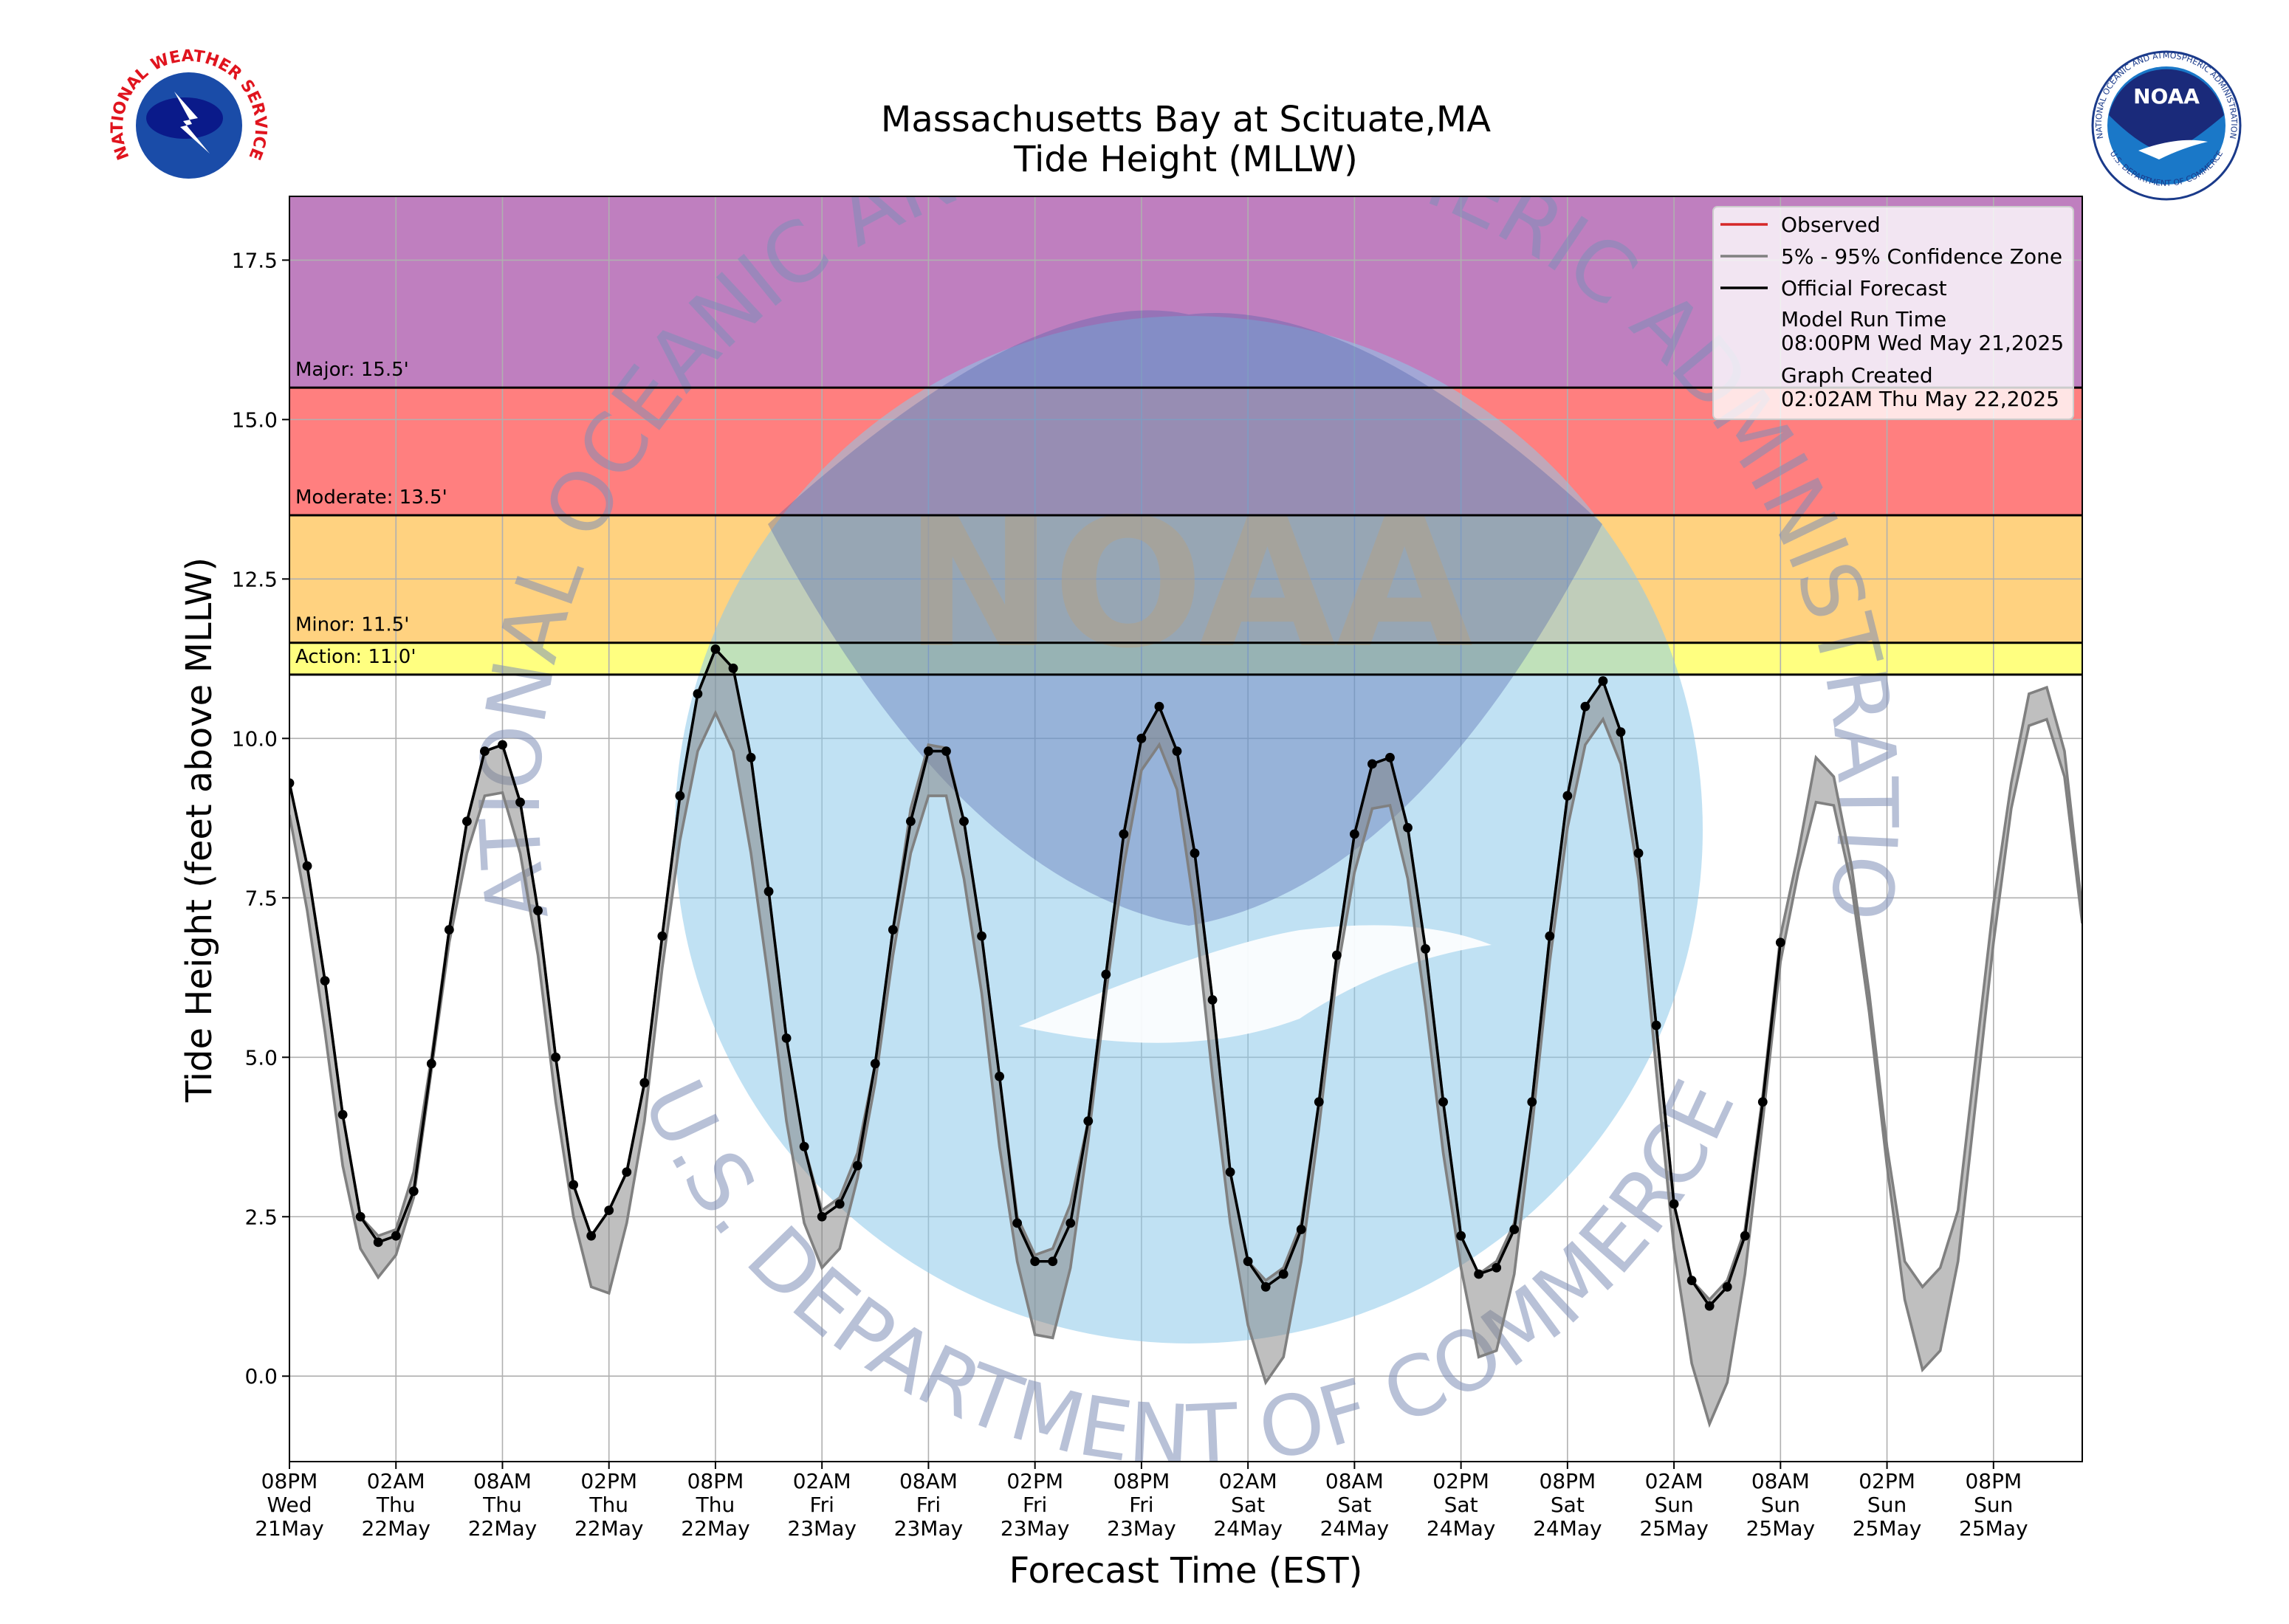 Image resolution: width=2289 pixels, height=1624 pixels. What do you see at coordinates (184, 118) in the screenshot?
I see `nws-cloud` at bounding box center [184, 118].